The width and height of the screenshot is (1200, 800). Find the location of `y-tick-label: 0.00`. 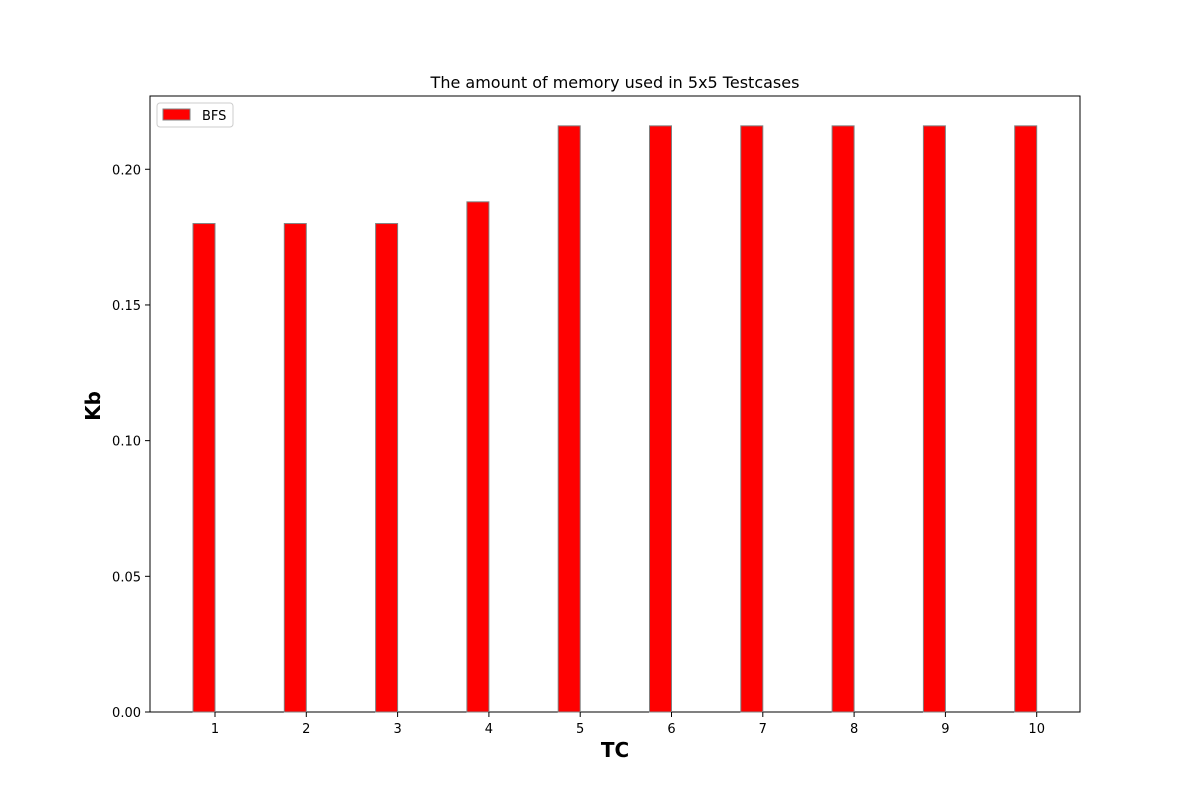

y-tick-label: 0.00 is located at coordinates (126, 713).